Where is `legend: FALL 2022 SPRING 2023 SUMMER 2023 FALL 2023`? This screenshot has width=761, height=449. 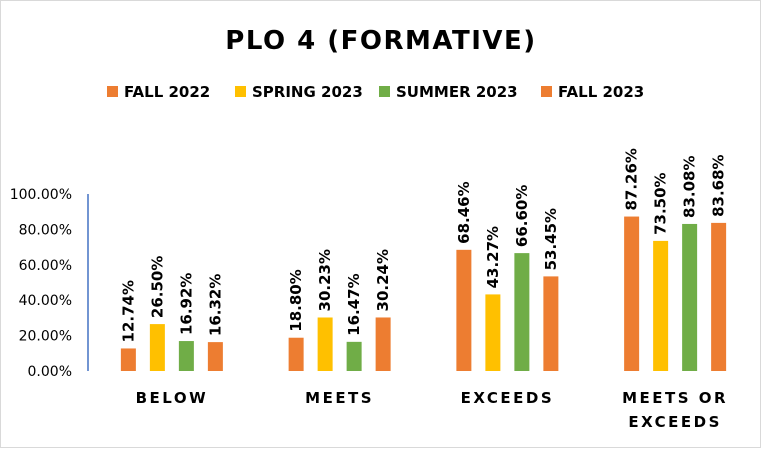
legend: FALL 2022 SPRING 2023 SUMMER 2023 FALL 2023 is located at coordinates (375, 92).